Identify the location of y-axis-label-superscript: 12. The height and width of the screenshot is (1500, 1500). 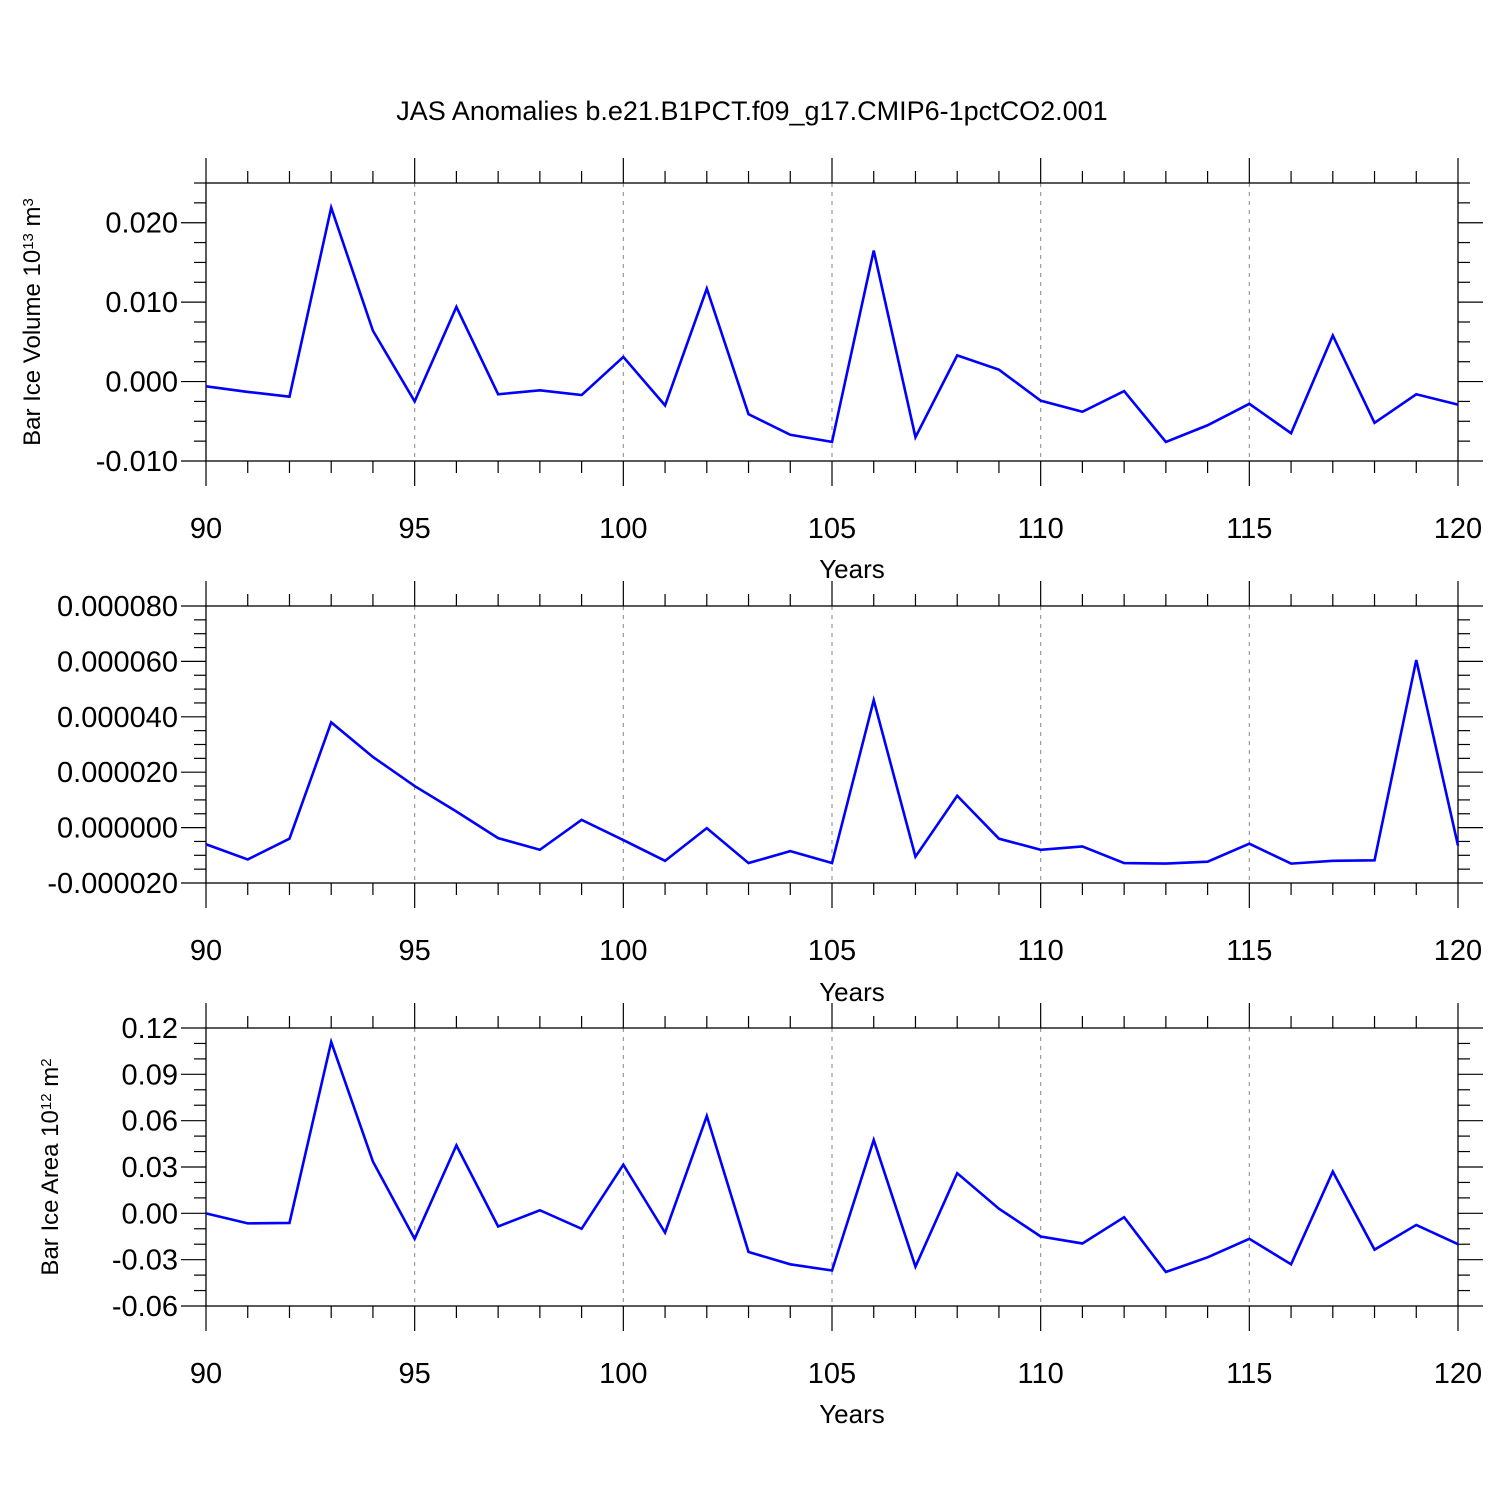
(46, 1101).